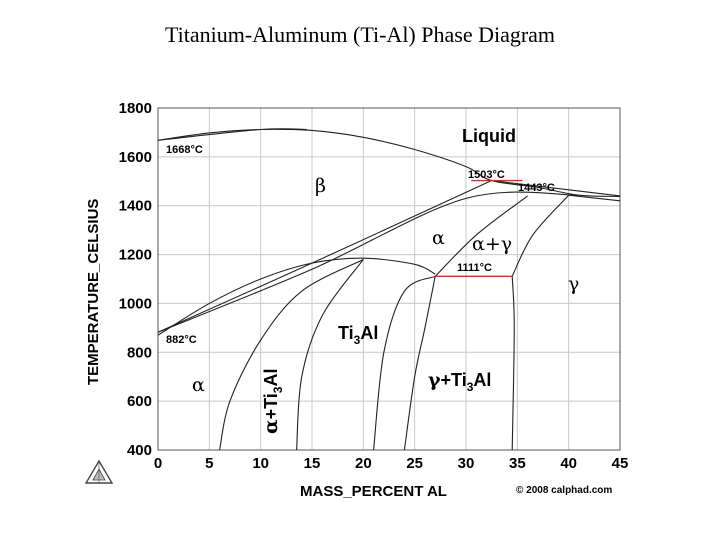  I want to click on boundary-liquidus, so click(389, 162).